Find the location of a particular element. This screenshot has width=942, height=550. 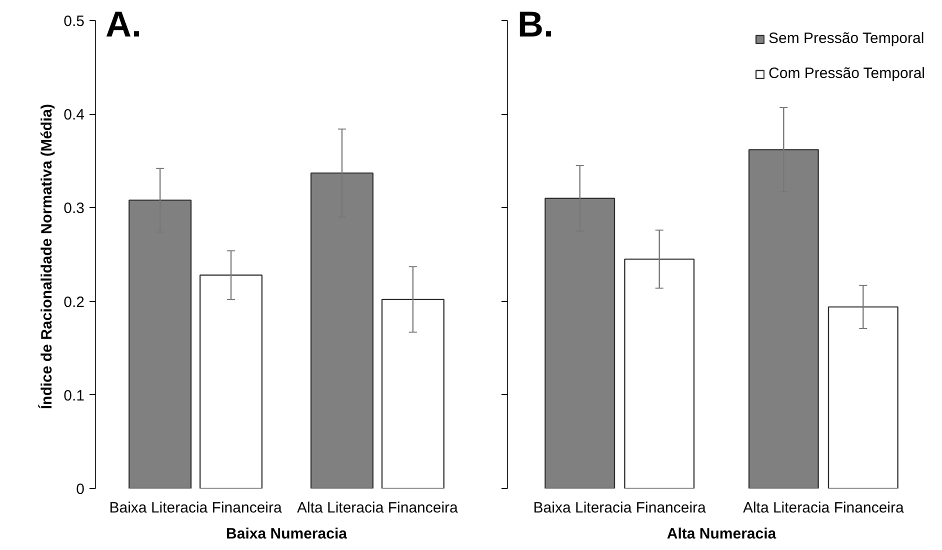

x-axis-title: Alta Numeracia is located at coordinates (721, 534).